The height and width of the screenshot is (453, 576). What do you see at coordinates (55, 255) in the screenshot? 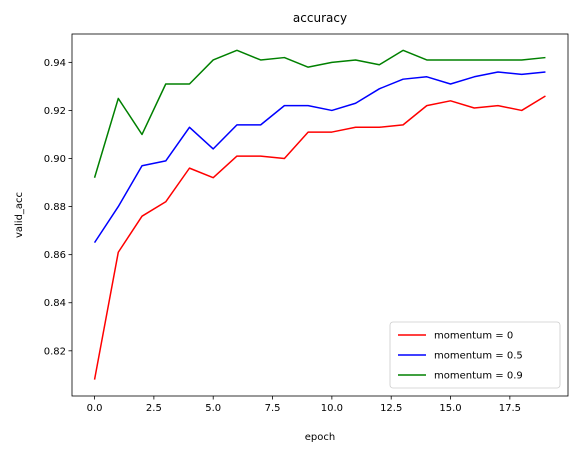
I see `y-tick-label: 0.86` at bounding box center [55, 255].